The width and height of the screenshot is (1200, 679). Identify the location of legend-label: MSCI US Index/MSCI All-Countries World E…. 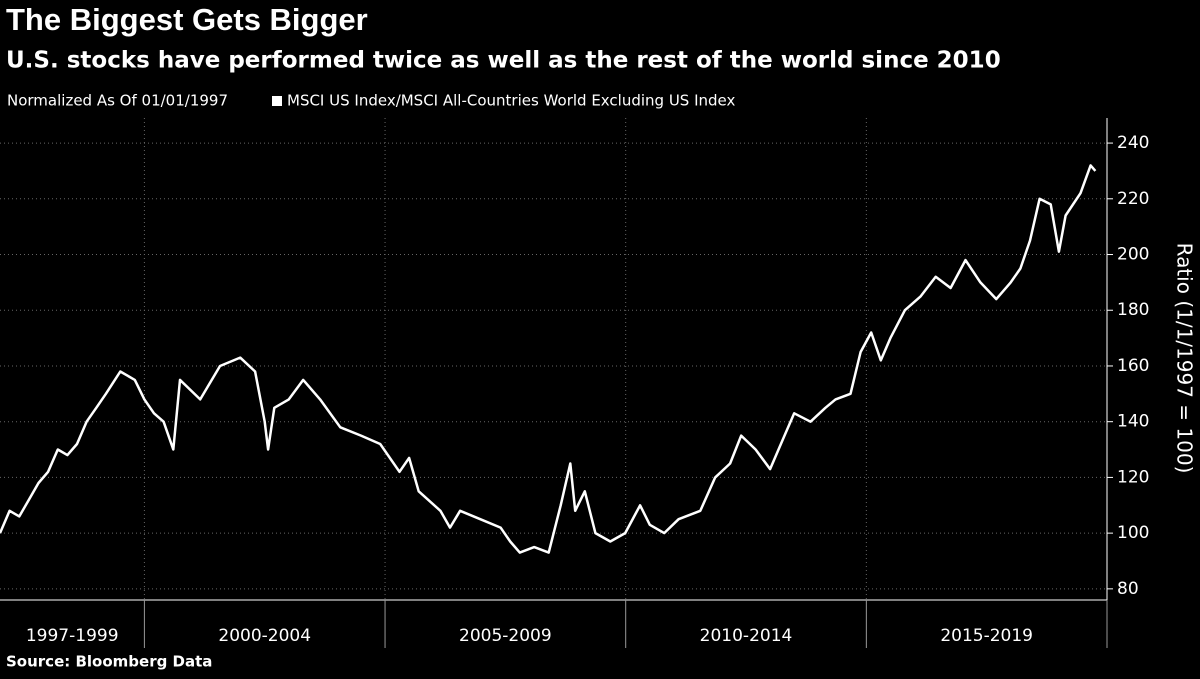
(511, 101).